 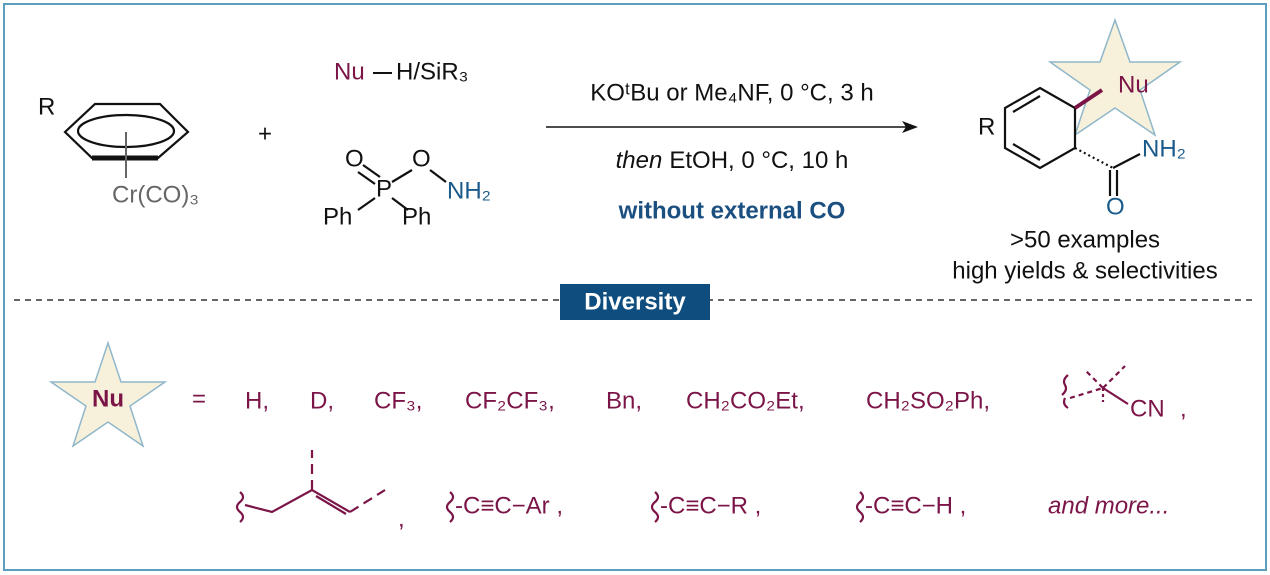 What do you see at coordinates (510, 400) in the screenshot?
I see `nucleophile: CF₂CF₃,` at bounding box center [510, 400].